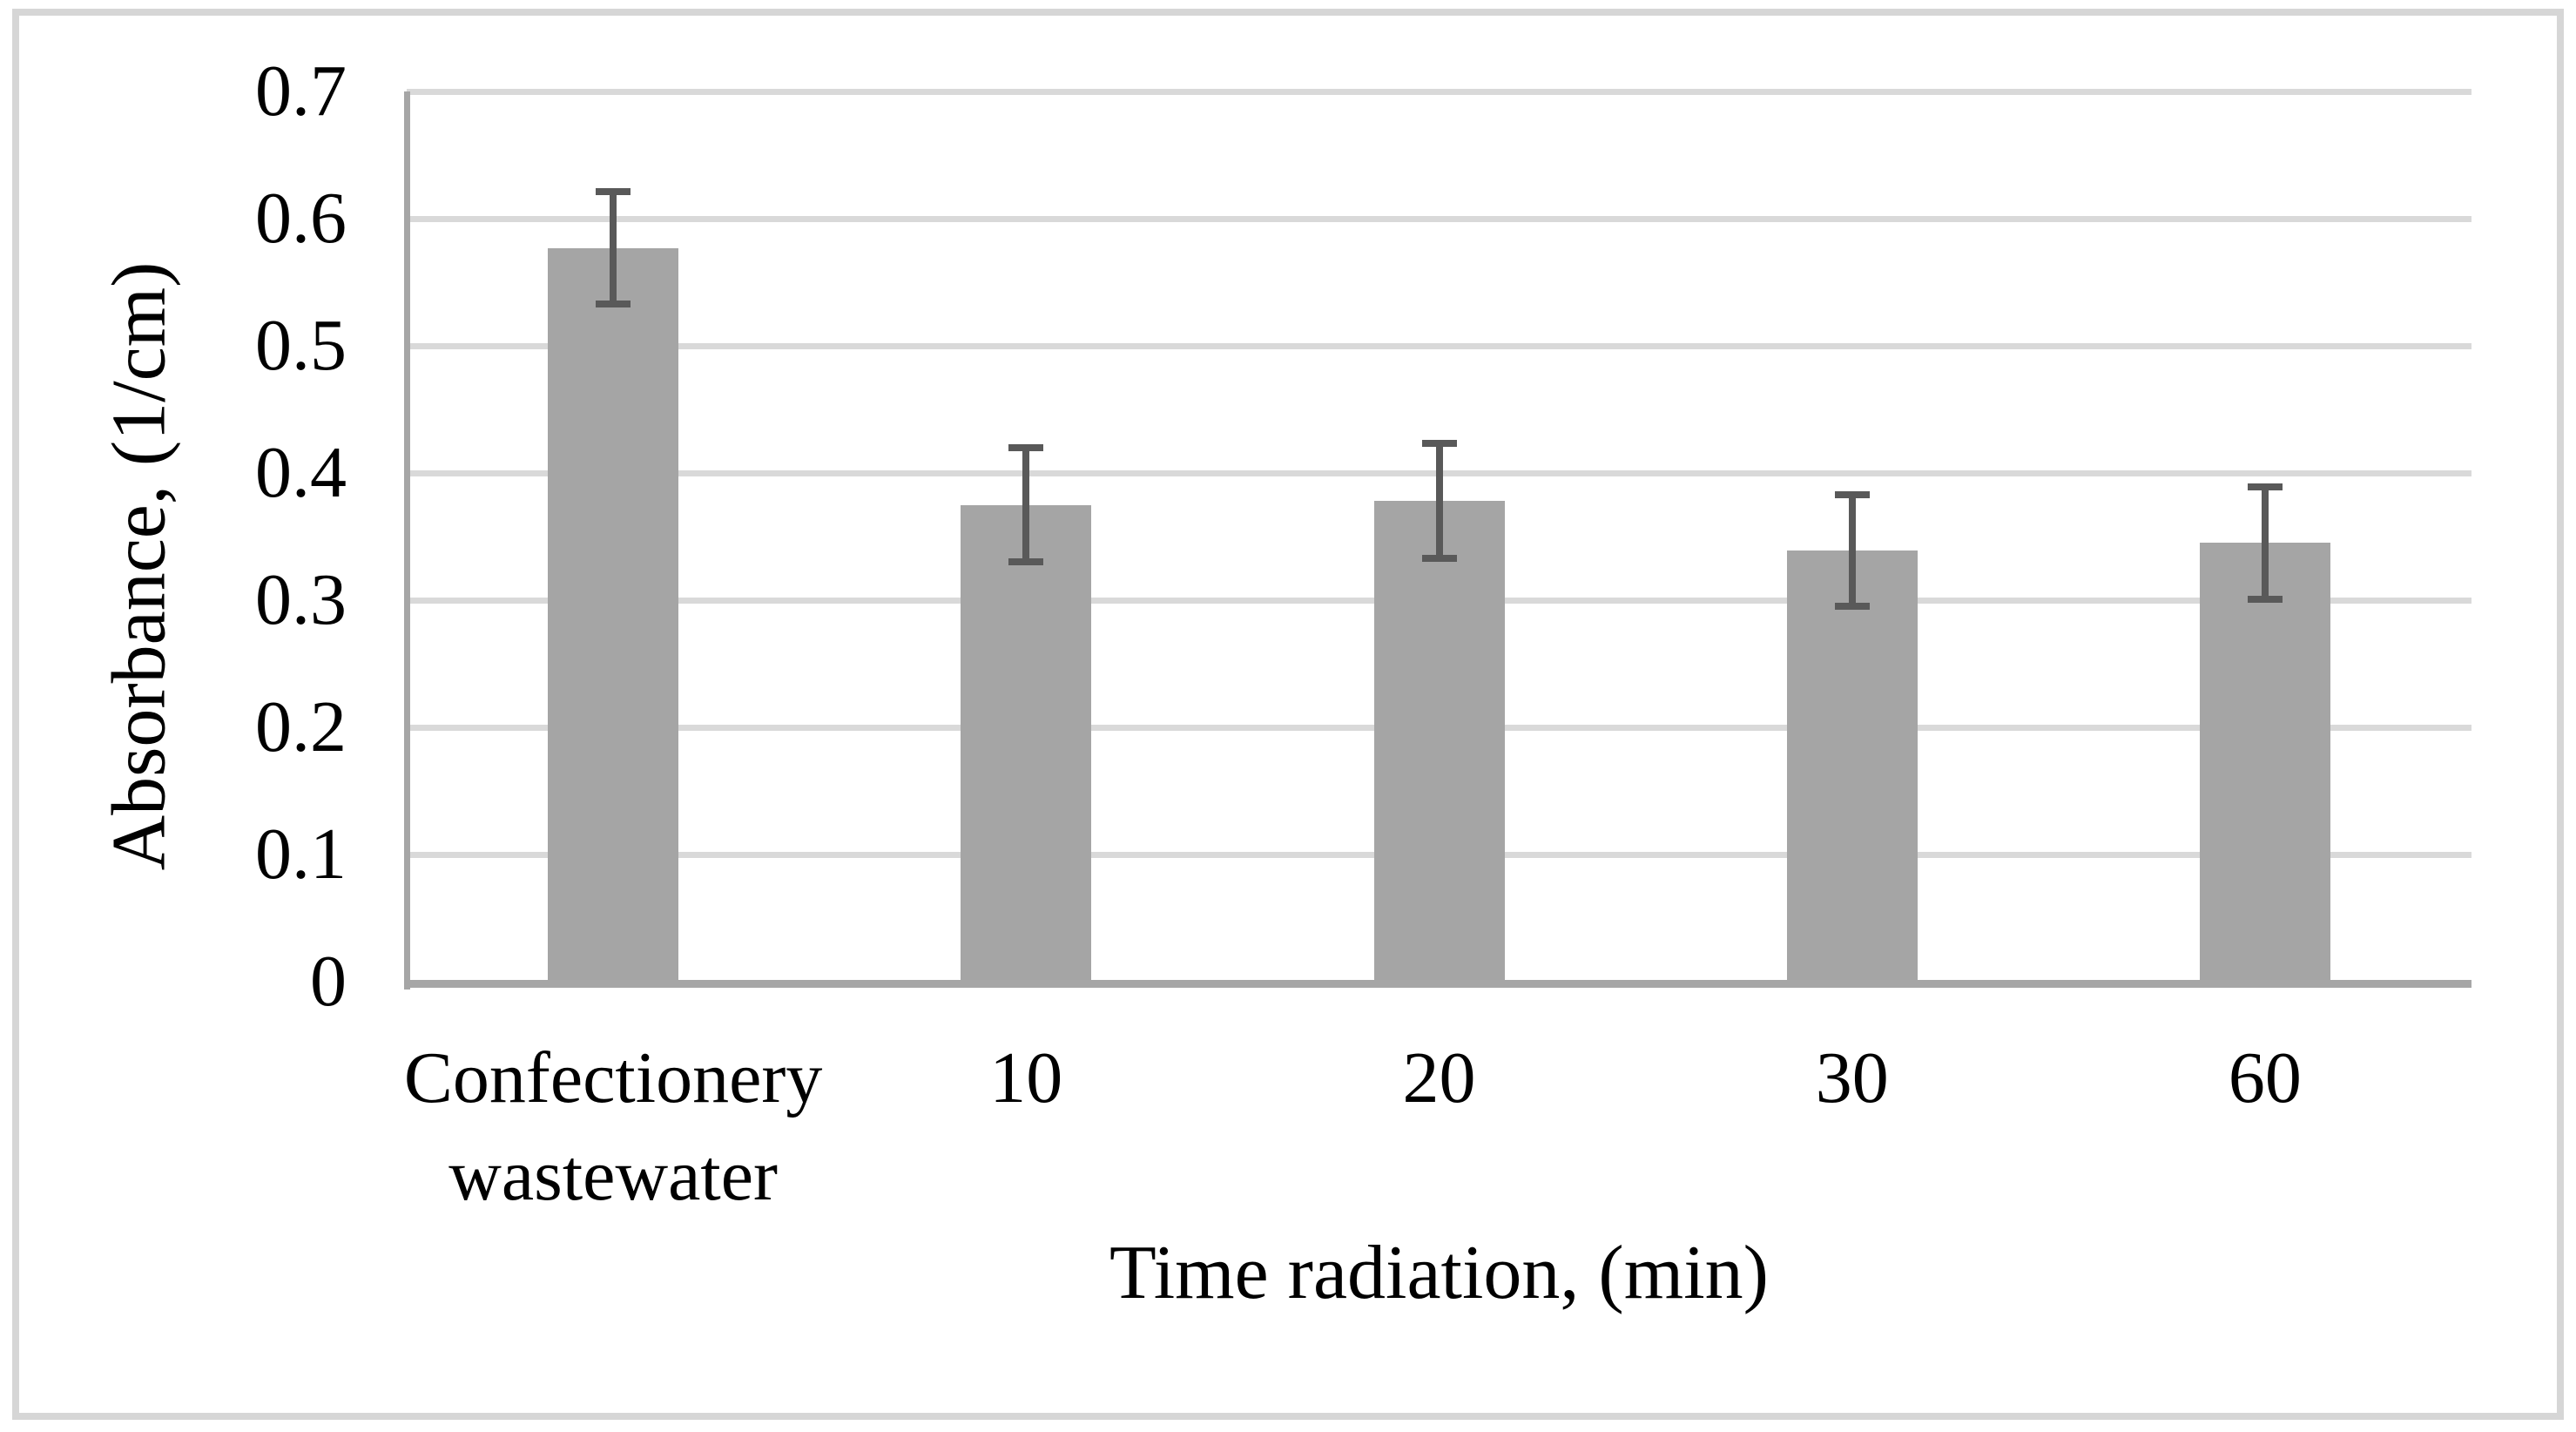  I want to click on y-tick-label: 0.3, so click(301, 599).